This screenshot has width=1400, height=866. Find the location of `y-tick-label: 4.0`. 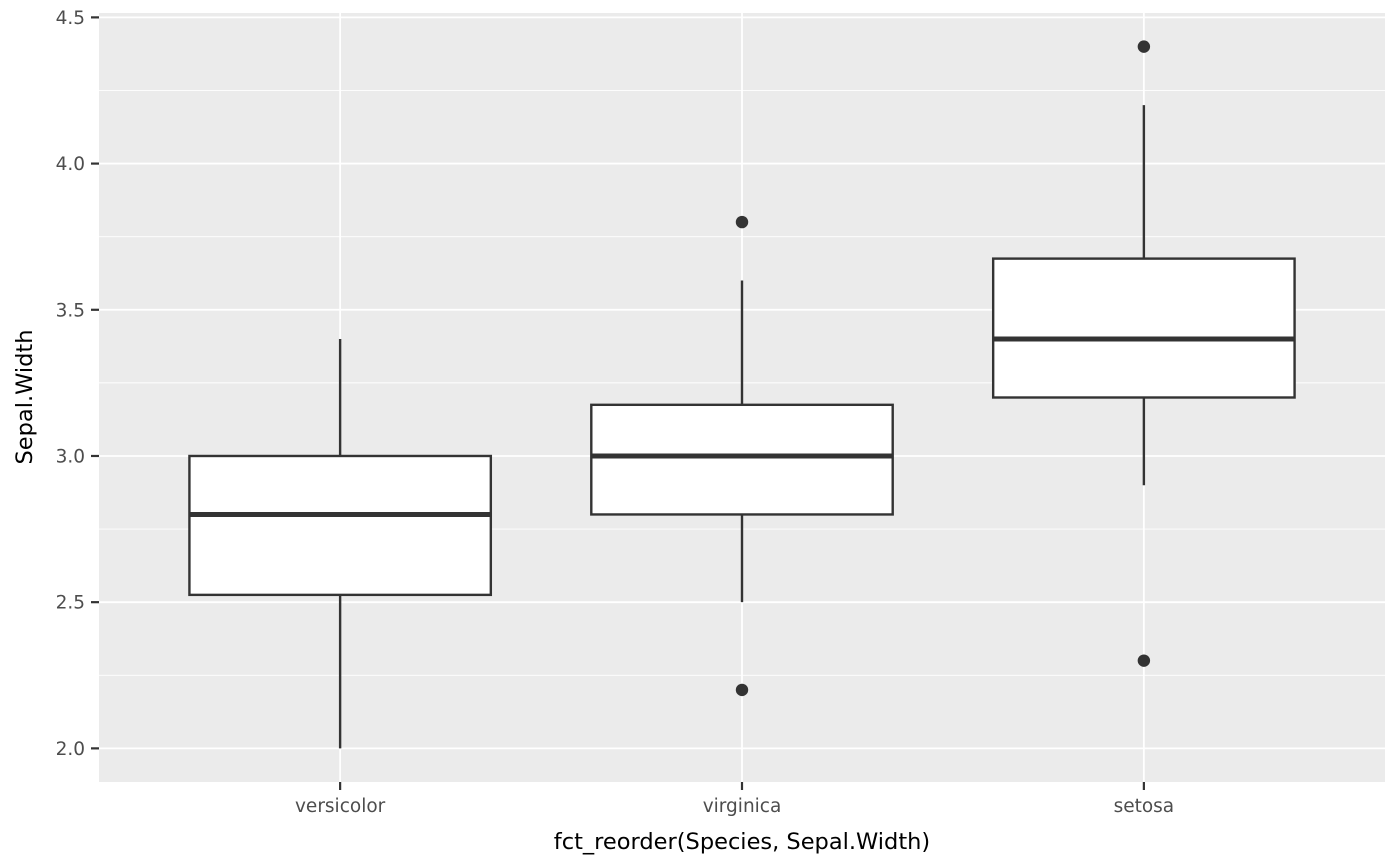

y-tick-label: 4.0 is located at coordinates (70, 164).